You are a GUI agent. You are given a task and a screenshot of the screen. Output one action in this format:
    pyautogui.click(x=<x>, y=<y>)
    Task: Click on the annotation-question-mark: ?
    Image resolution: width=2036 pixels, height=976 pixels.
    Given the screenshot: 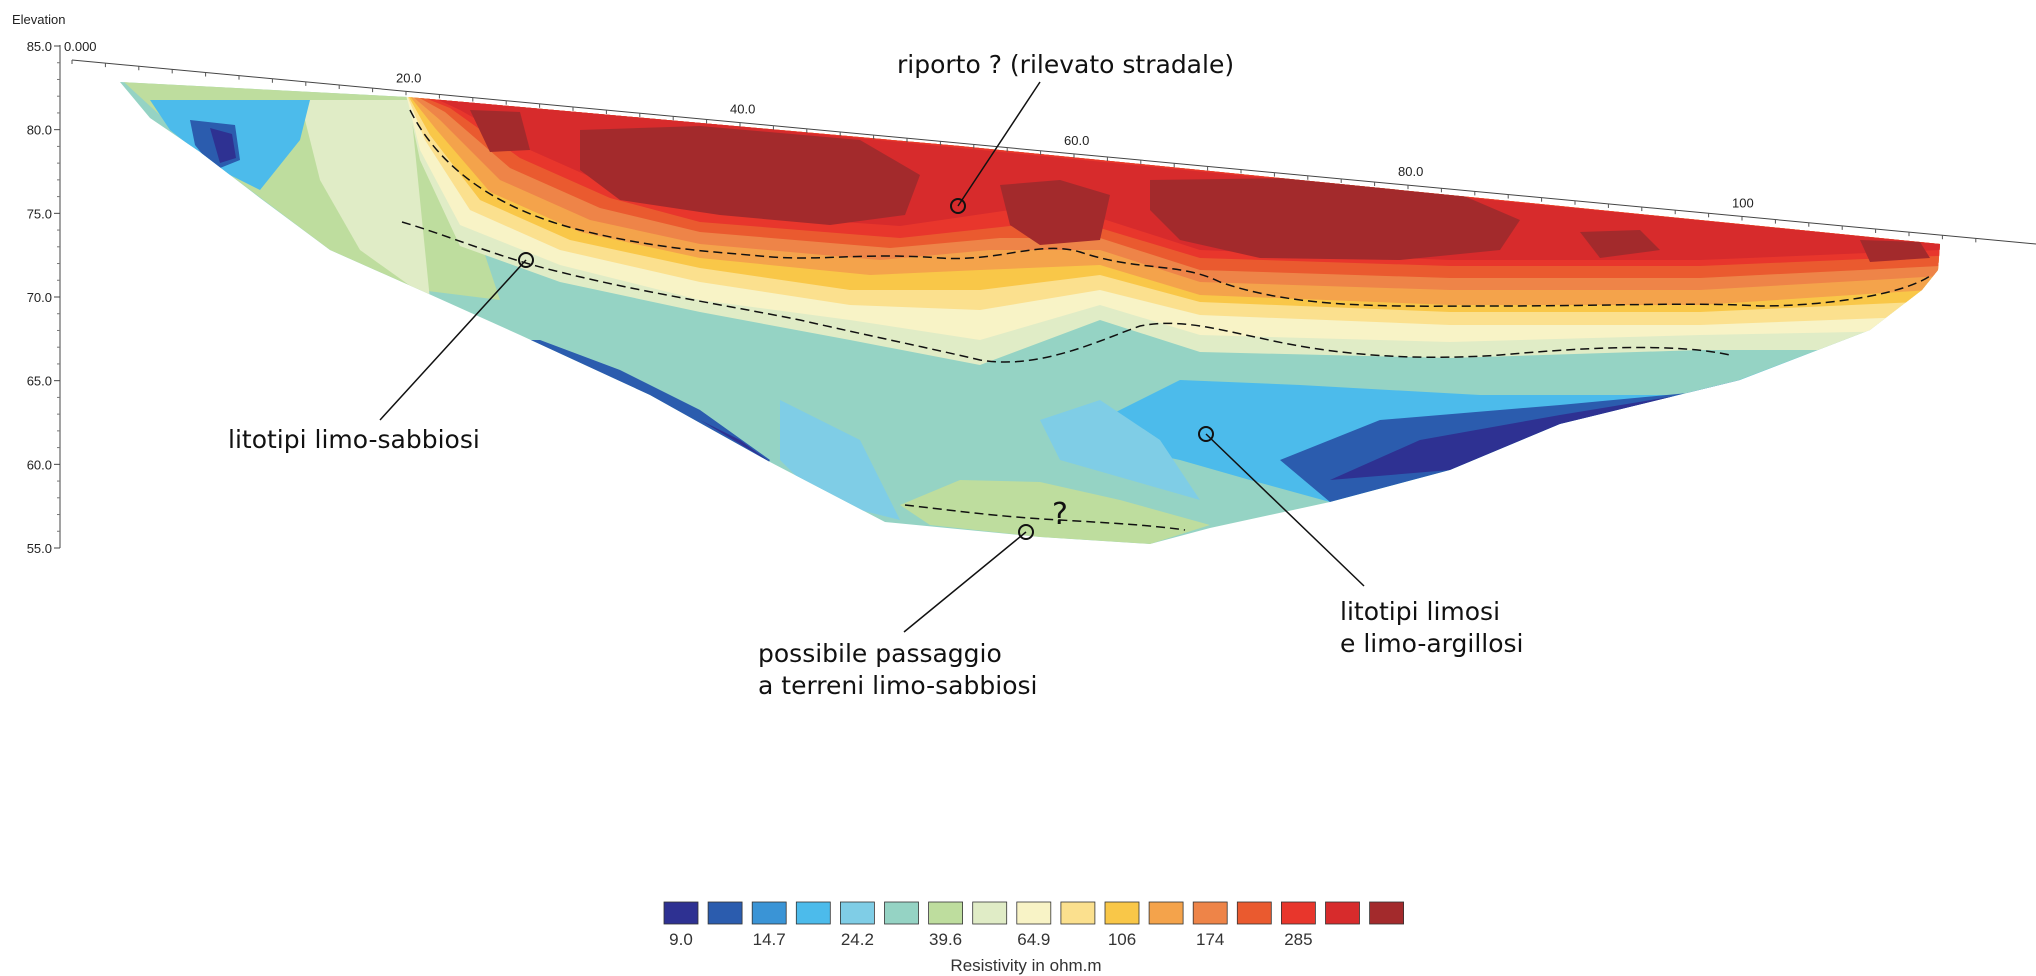 What is the action you would take?
    pyautogui.click(x=1060, y=514)
    